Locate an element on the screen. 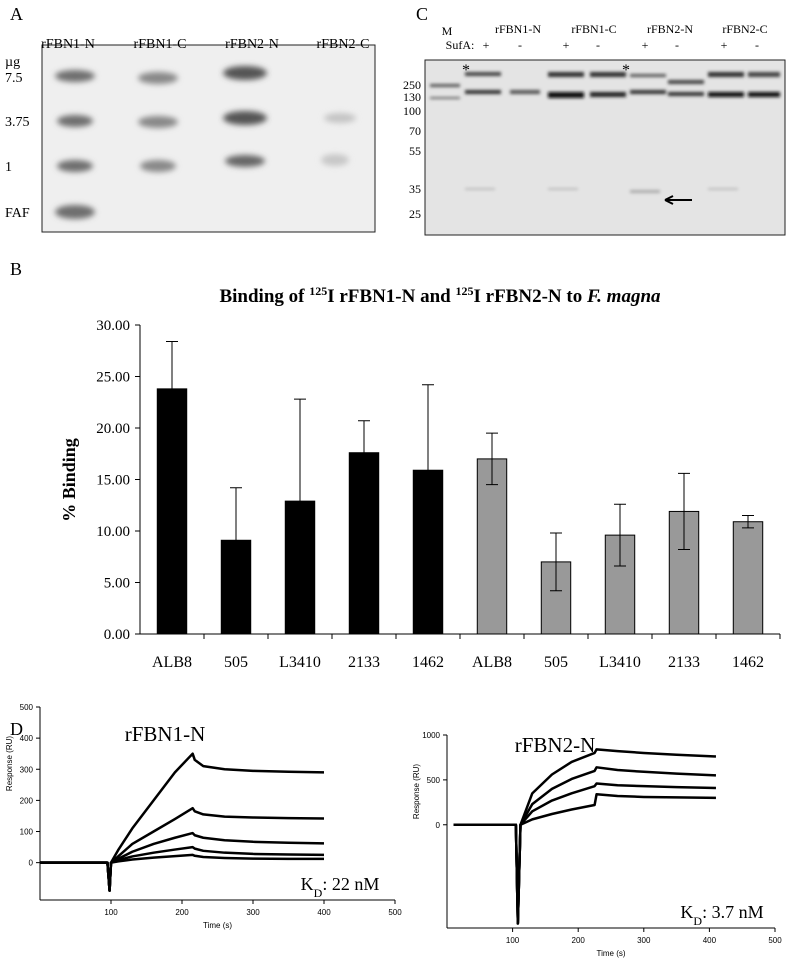  blot-bands is located at coordinates (205, 142).